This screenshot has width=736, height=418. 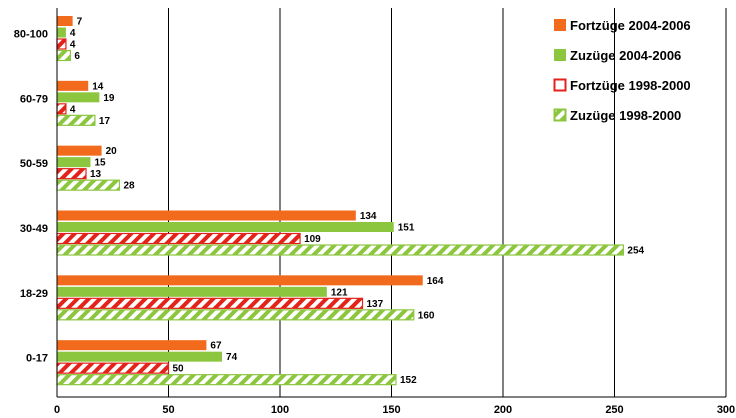 What do you see at coordinates (179, 369) in the screenshot?
I see `data-label: 50` at bounding box center [179, 369].